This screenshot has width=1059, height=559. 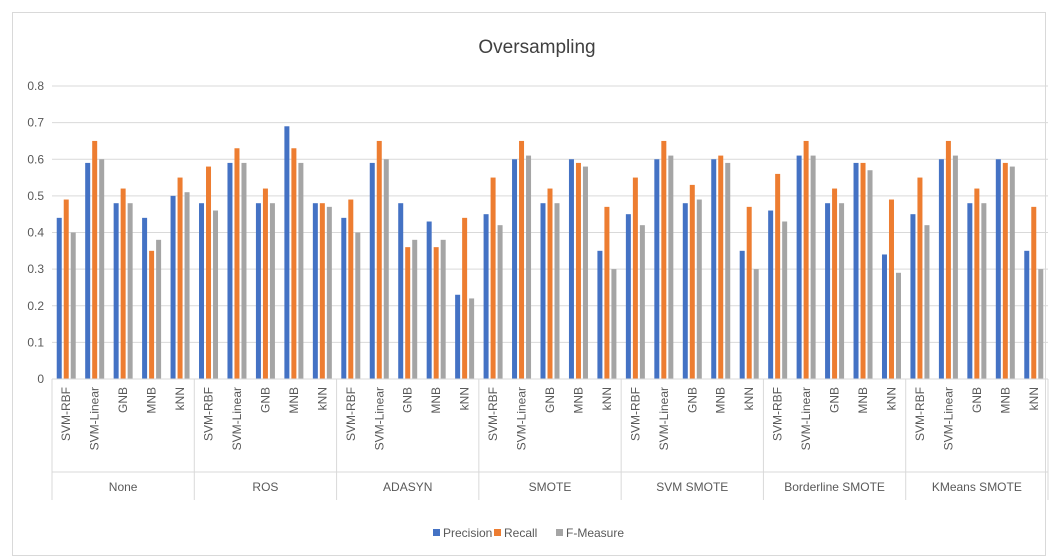 I want to click on y-axis-ticks: 0 0.1 0.2 0.3 0.4 0.5 0.6 0.7 0.8, so click(x=35, y=232).